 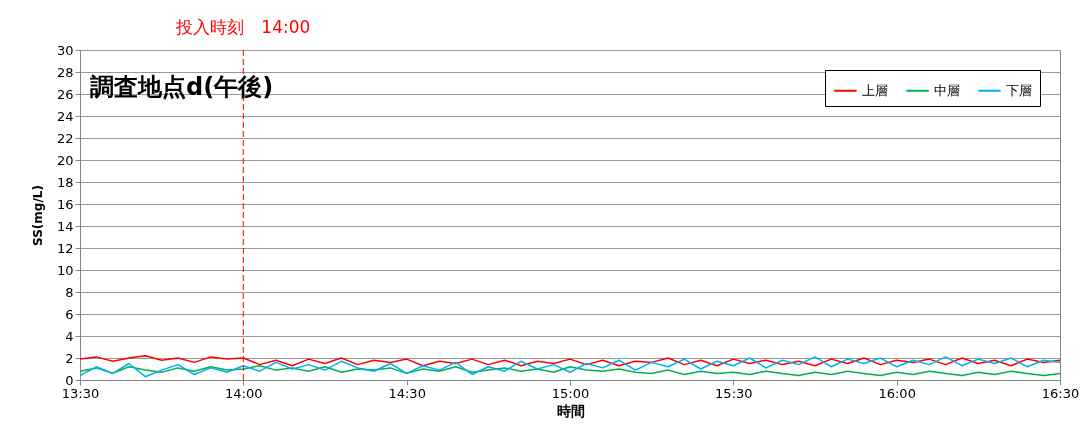 I want to click on legend-label: 上層, so click(x=875, y=90).